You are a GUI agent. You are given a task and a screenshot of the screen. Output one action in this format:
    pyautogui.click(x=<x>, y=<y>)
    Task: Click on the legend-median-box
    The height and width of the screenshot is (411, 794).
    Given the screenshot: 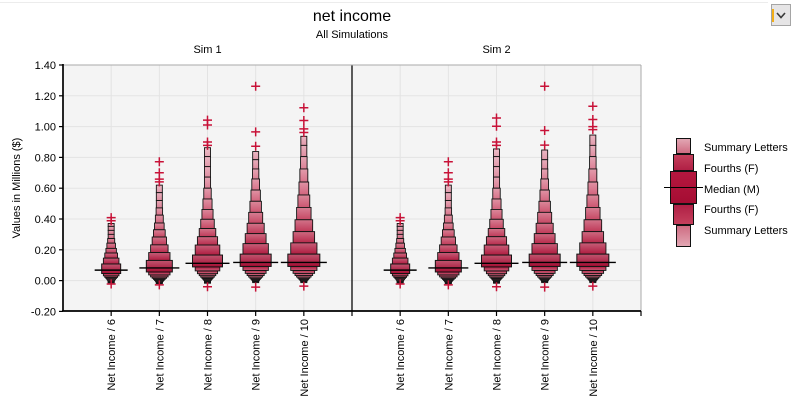 What is the action you would take?
    pyautogui.click(x=683, y=187)
    